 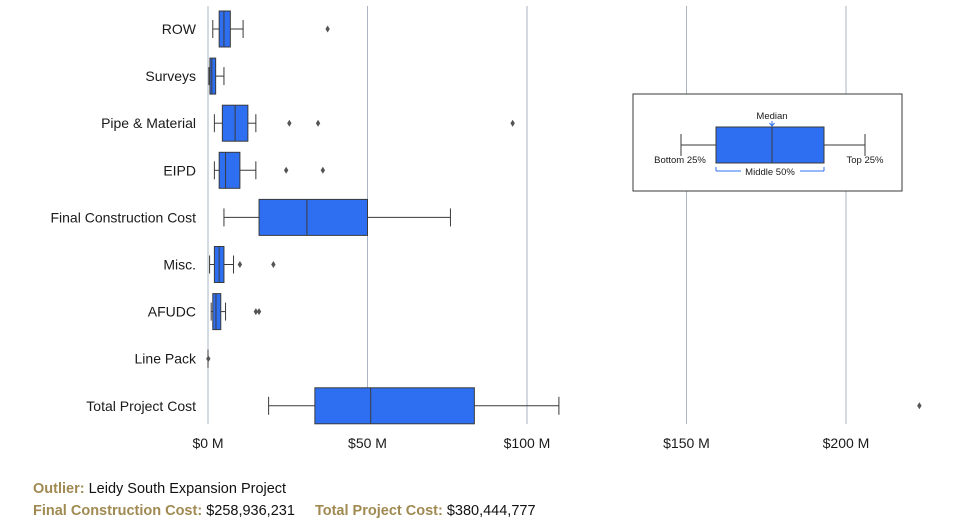 I want to click on box-eipd, so click(x=269, y=170).